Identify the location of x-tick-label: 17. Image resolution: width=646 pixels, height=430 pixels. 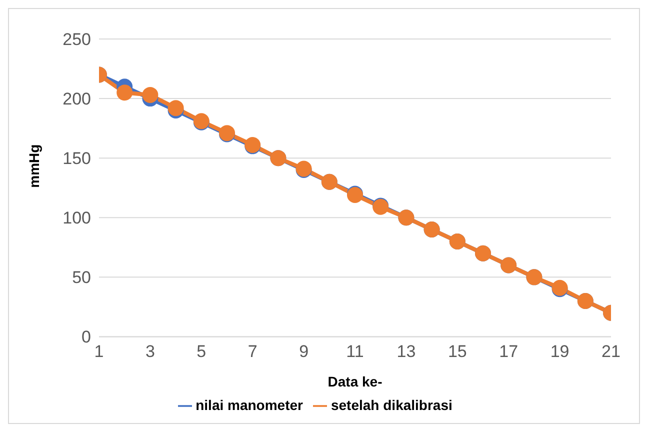
(508, 351).